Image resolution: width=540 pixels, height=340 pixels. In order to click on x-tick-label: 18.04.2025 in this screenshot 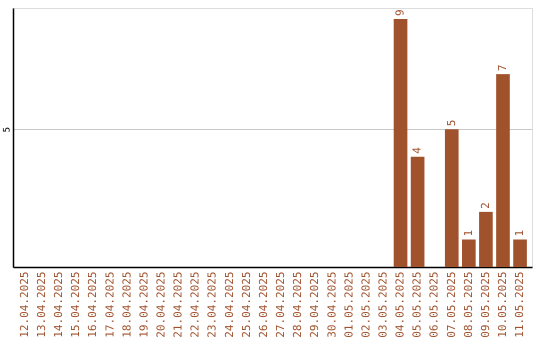, I will do `click(127, 305)`.